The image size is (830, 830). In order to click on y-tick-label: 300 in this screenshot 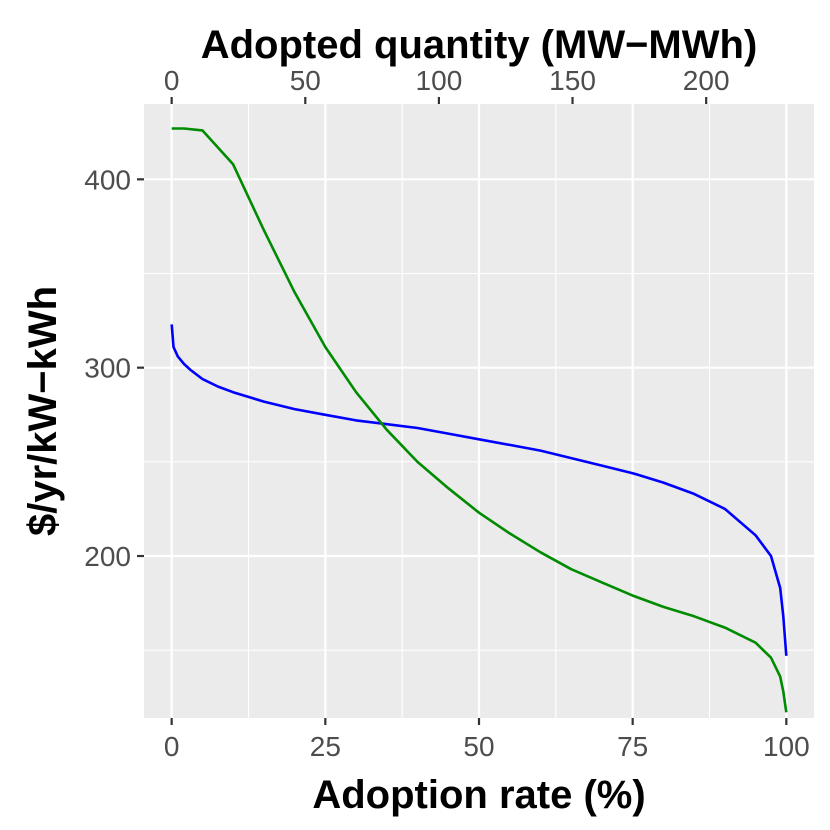, I will do `click(107, 368)`.